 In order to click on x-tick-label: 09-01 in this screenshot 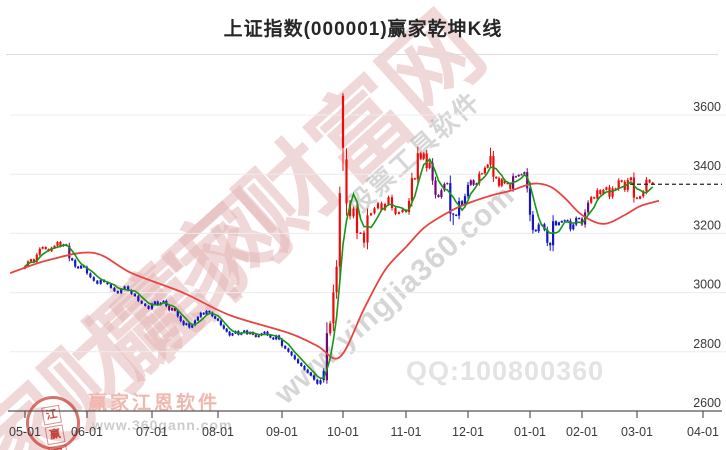, I will do `click(282, 432)`.